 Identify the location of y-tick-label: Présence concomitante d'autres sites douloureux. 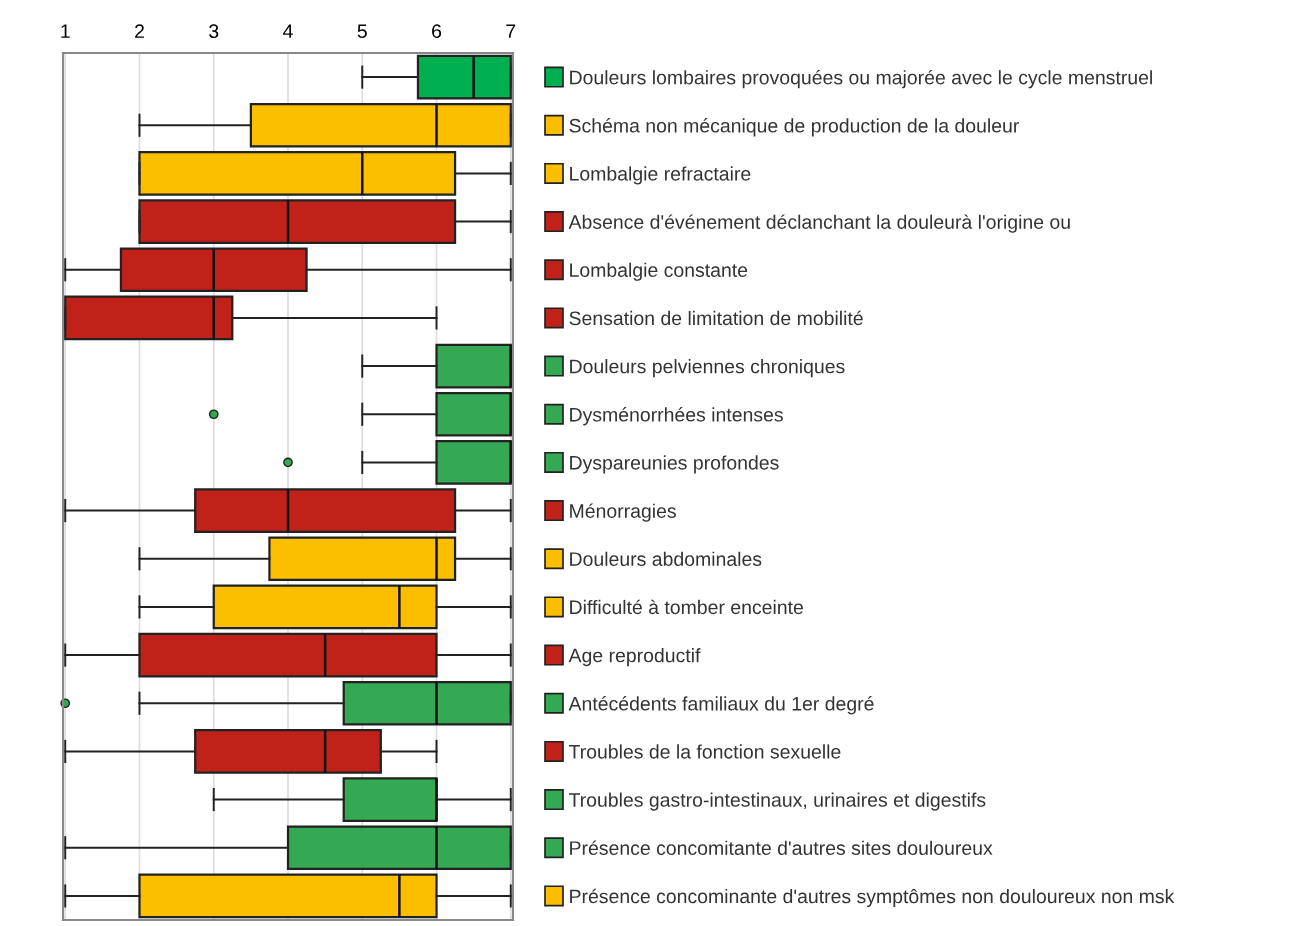
(781, 847).